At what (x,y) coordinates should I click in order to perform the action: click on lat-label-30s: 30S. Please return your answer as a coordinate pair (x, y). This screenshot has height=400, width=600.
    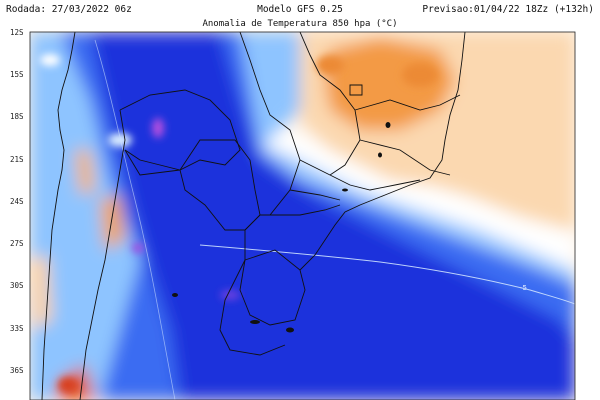
    Looking at the image, I should click on (17, 285).